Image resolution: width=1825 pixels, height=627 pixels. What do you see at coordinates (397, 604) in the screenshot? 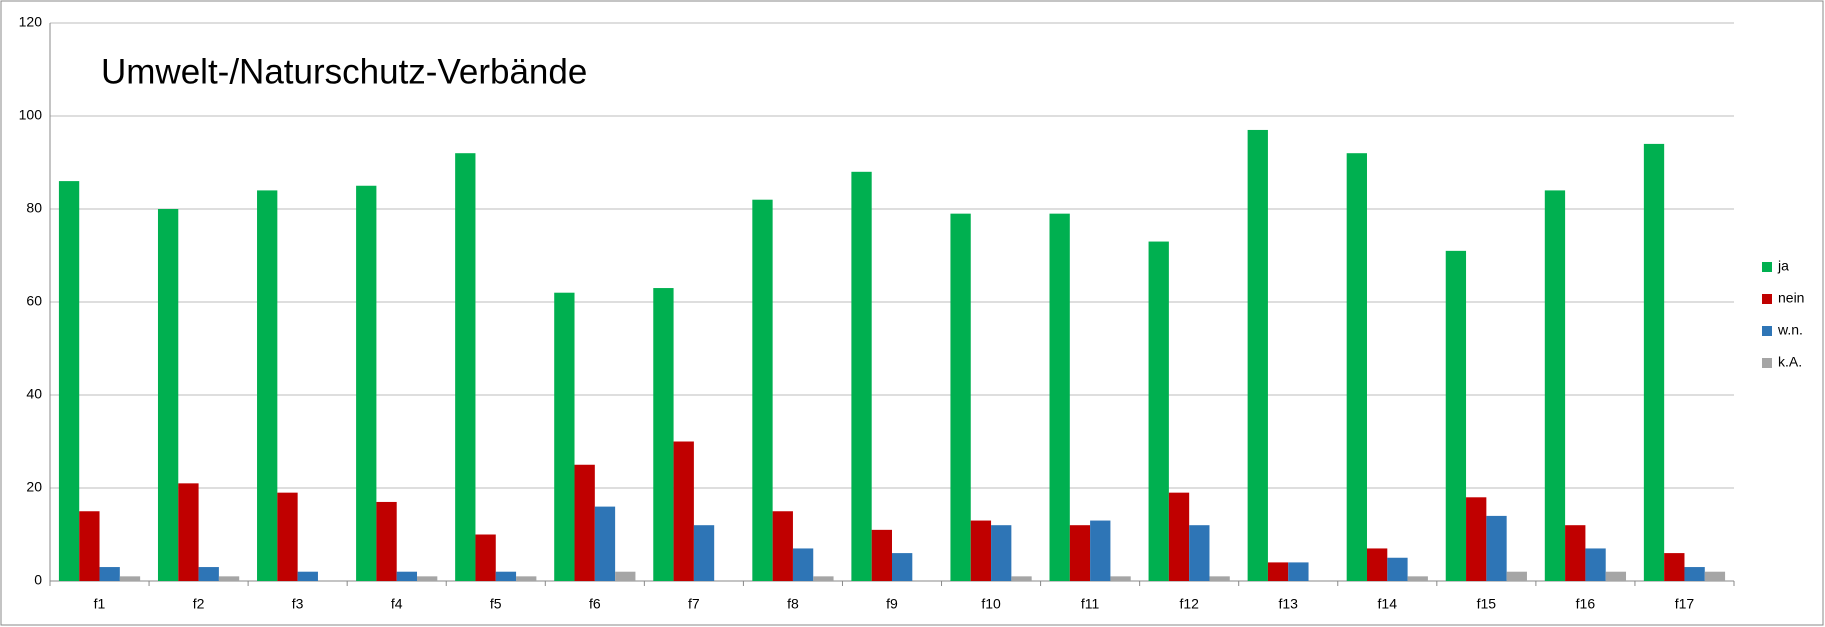
I see `x-tick-label: f4` at bounding box center [397, 604].